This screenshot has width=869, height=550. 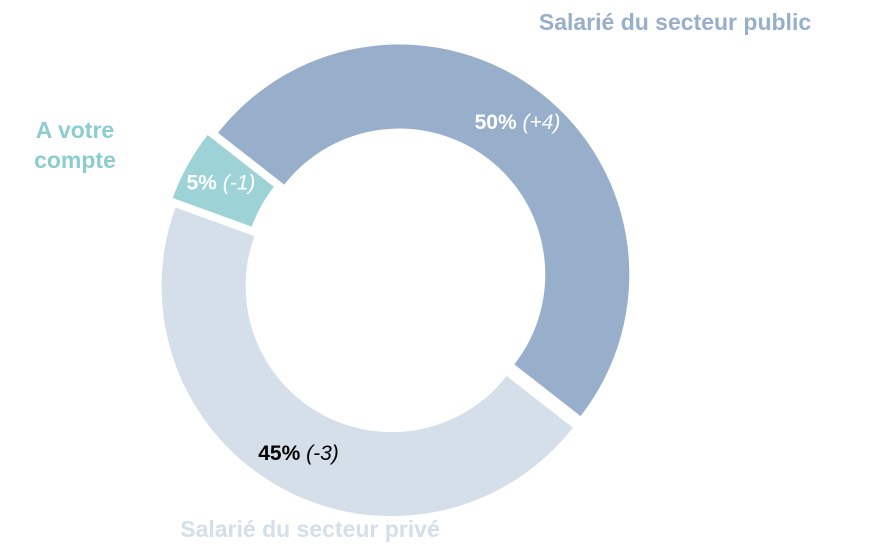 I want to click on percent: 45%, so click(x=279, y=453).